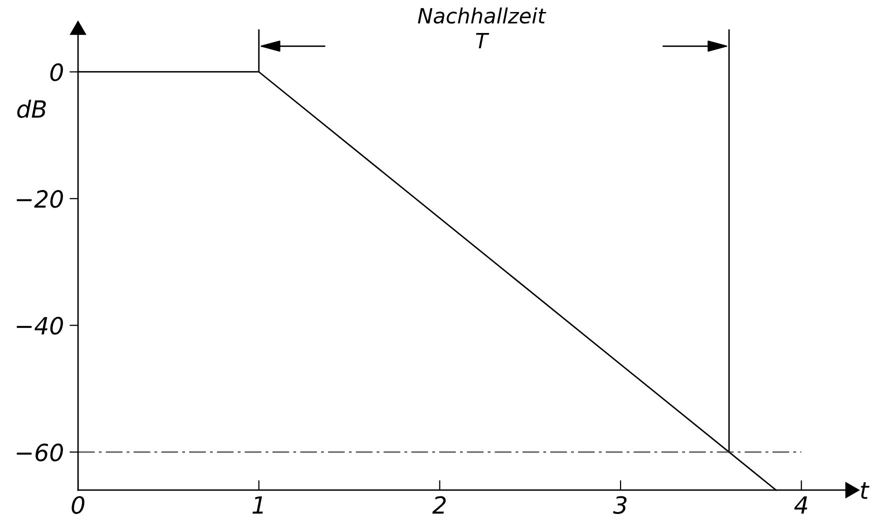 The height and width of the screenshot is (527, 872). What do you see at coordinates (56, 72) in the screenshot?
I see `y-tick-label: 0` at bounding box center [56, 72].